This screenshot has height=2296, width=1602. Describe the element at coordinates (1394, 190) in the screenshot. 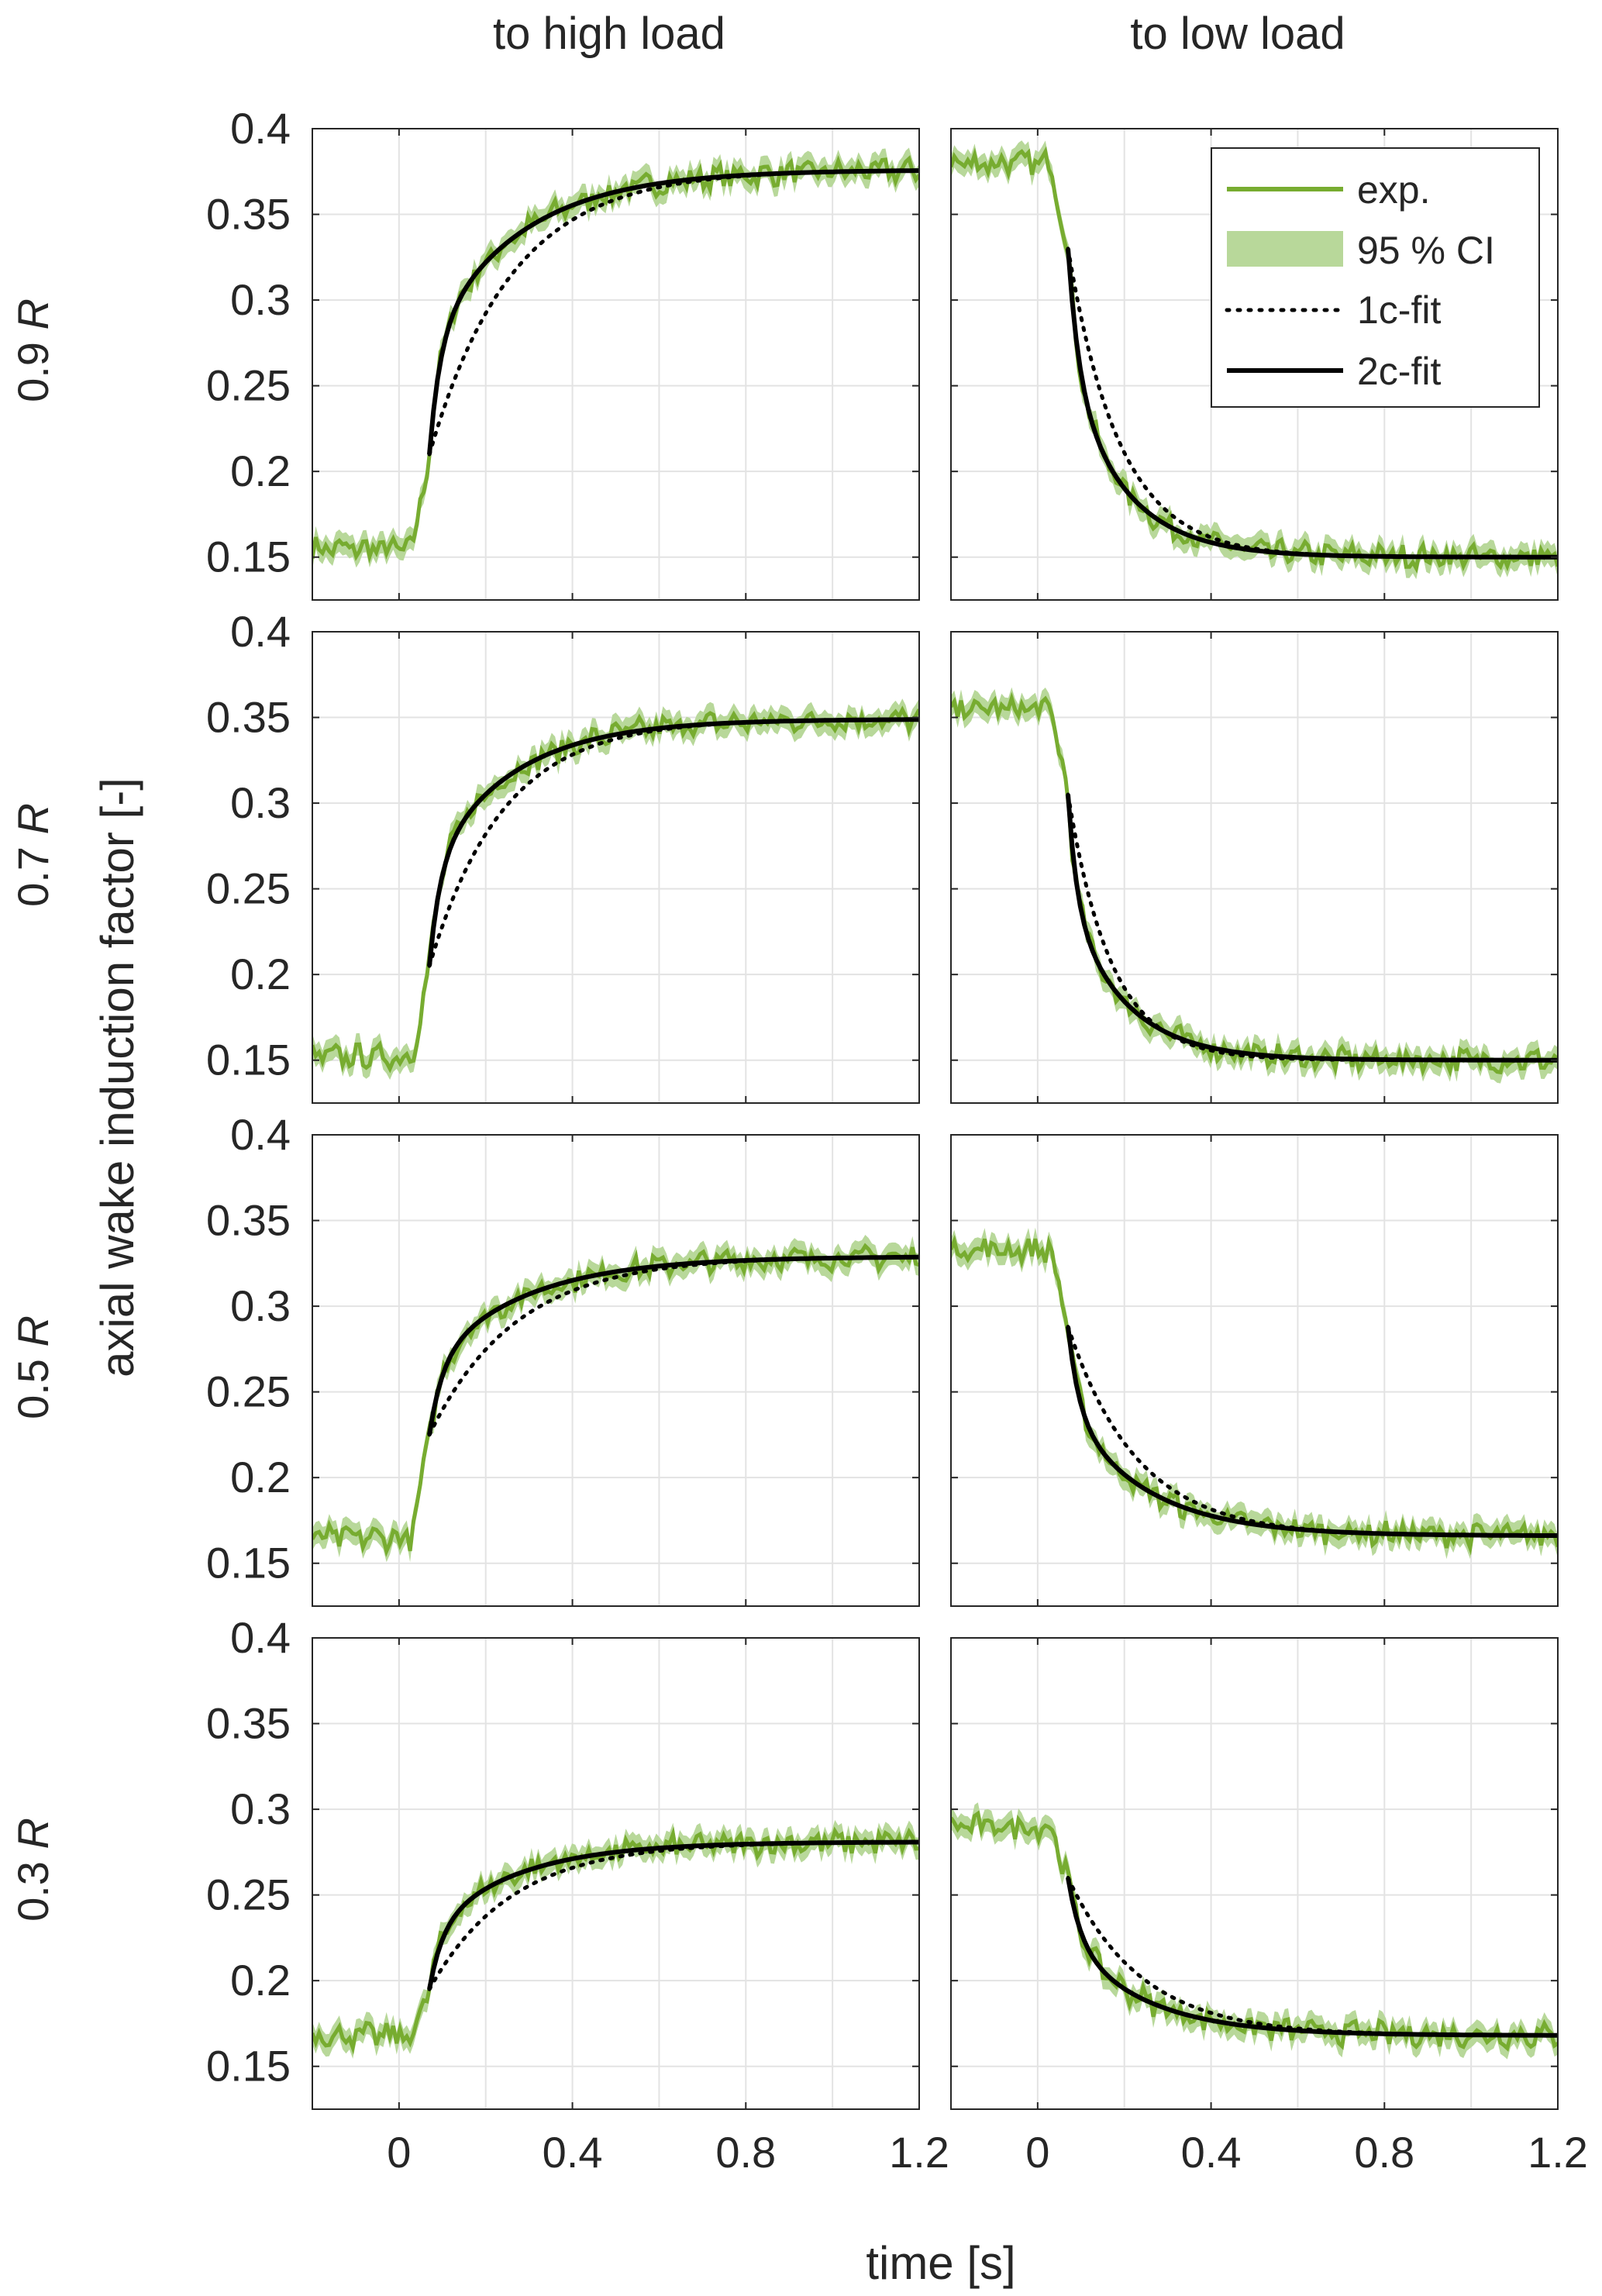

I see `legend-label-exp: exp.` at that location.